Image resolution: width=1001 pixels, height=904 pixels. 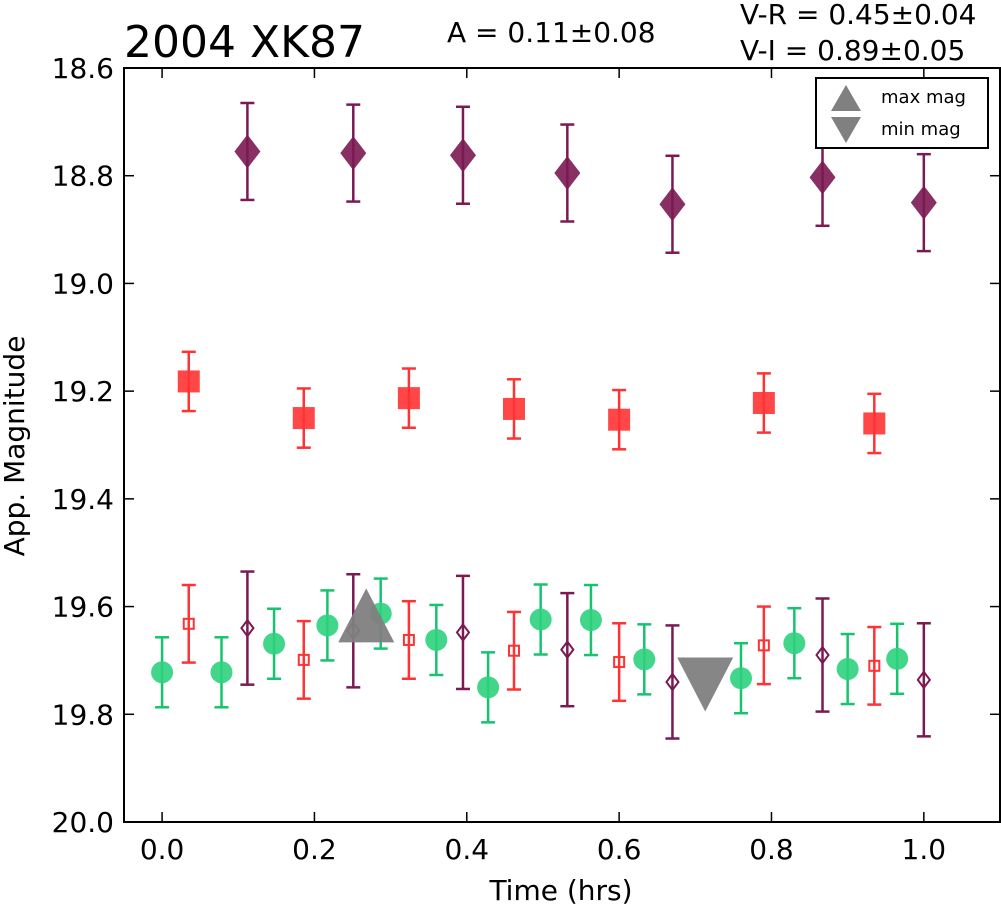 I want to click on y-tick-label: 18.6, so click(x=83, y=68).